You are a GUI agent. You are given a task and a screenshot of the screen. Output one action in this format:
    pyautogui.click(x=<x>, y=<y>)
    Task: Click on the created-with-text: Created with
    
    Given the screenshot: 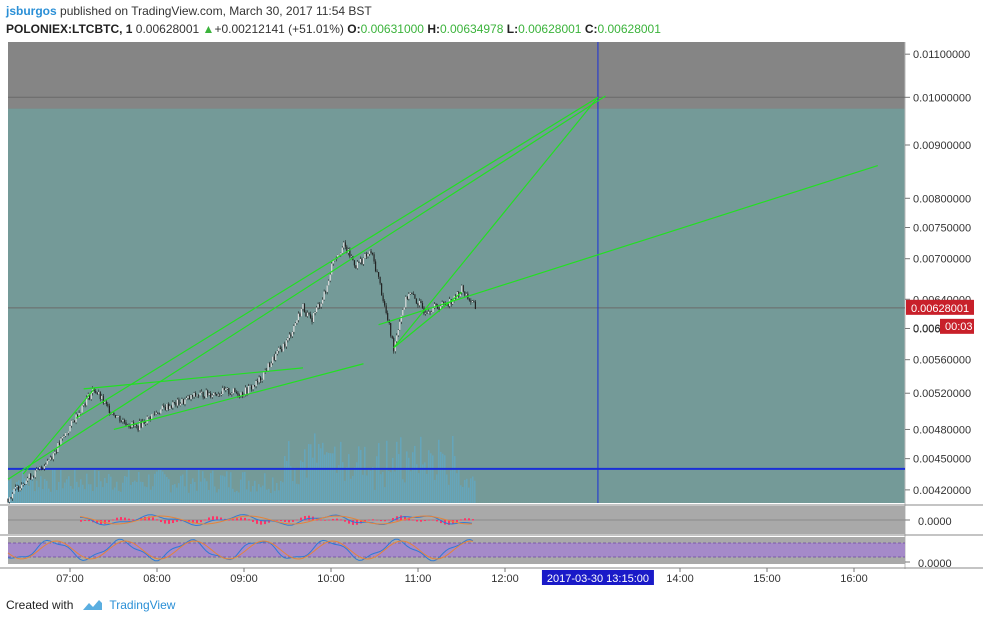 What is the action you would take?
    pyautogui.click(x=40, y=605)
    